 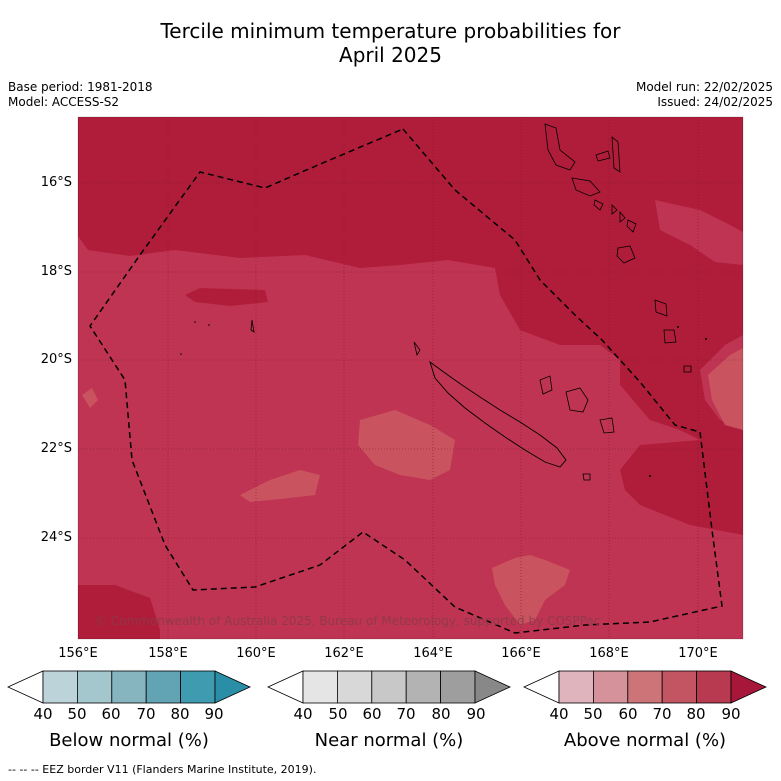 What do you see at coordinates (56, 271) in the screenshot?
I see `lat-label-18s: 18°S` at bounding box center [56, 271].